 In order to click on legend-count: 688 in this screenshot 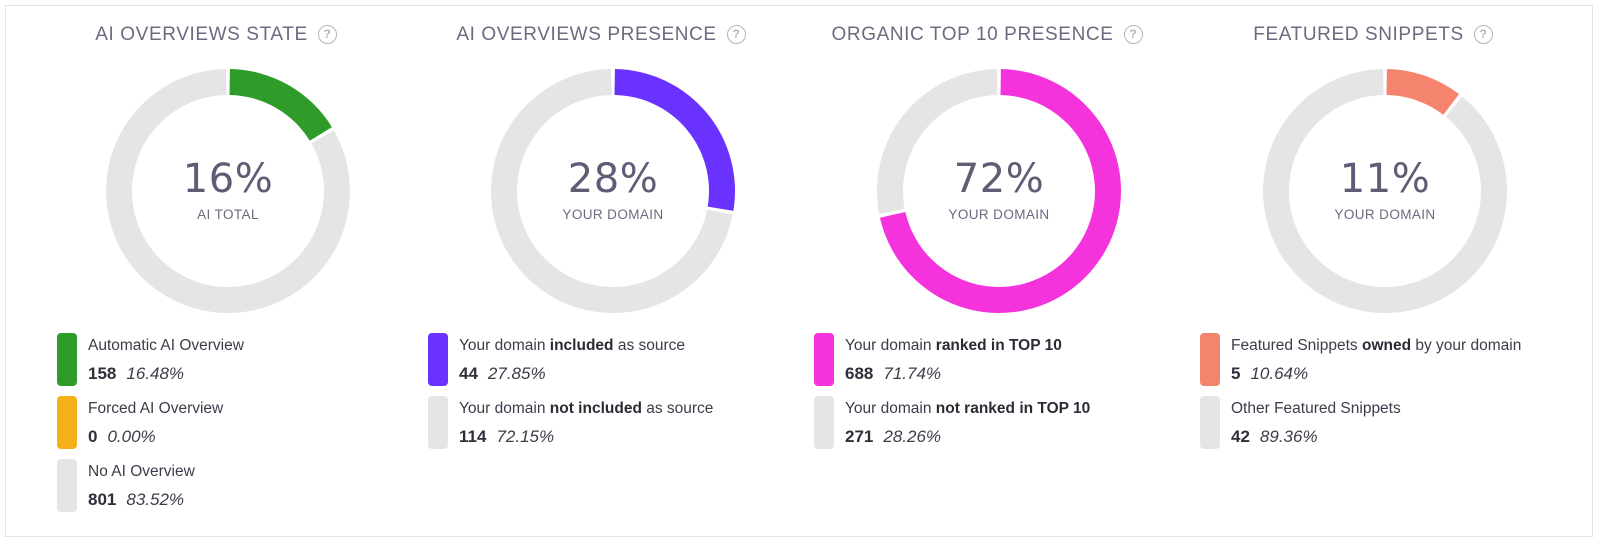, I will do `click(859, 373)`.